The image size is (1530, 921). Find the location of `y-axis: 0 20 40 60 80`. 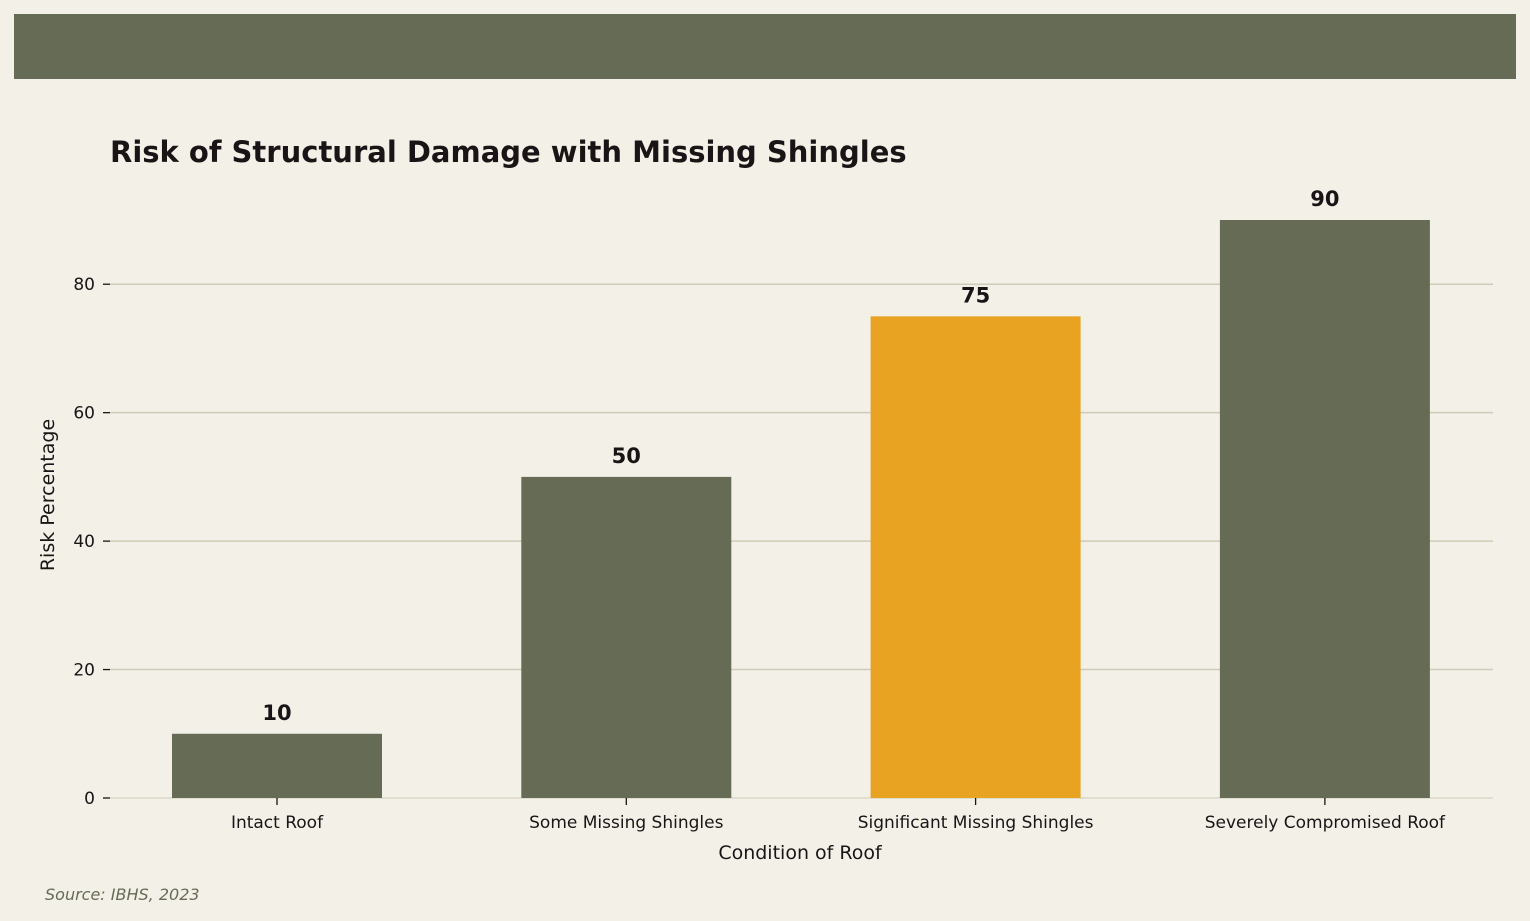

y-axis: 0 20 40 60 80 is located at coordinates (91, 542).